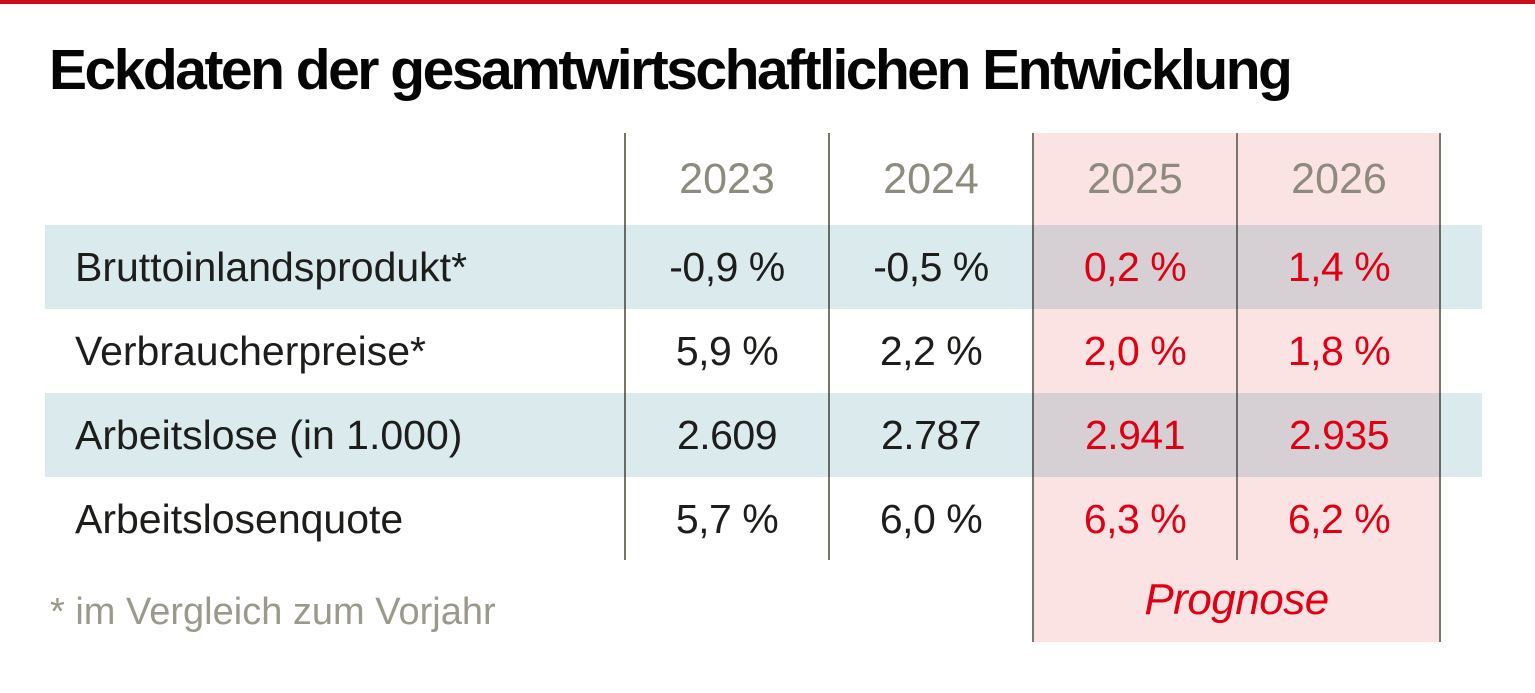 This screenshot has width=1535, height=693. I want to click on table-cell-forecast: 6,2 %, so click(1339, 518).